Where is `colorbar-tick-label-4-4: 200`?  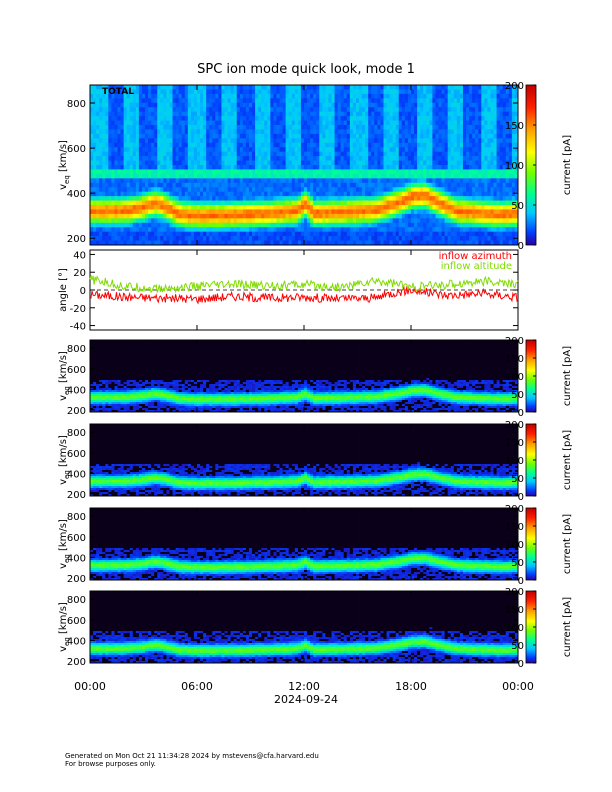 colorbar-tick-label-4-4: 200 is located at coordinates (514, 509).